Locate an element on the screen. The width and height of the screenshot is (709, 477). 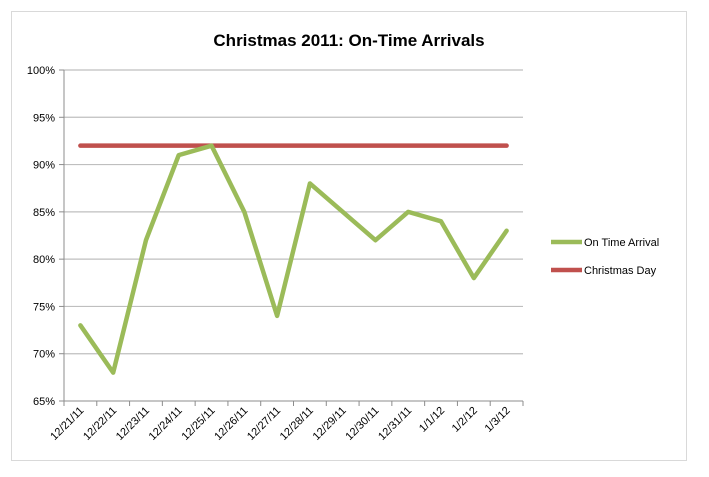
y-tick-label: 70% is located at coordinates (44, 355).